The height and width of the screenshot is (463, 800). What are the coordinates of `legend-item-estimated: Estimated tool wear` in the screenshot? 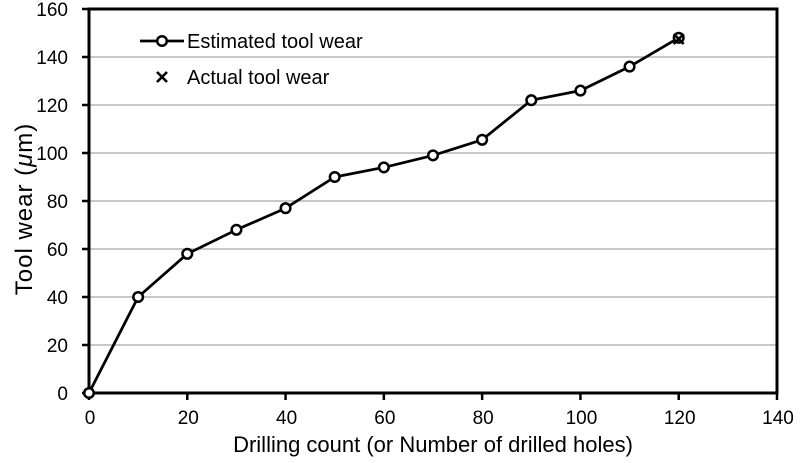 It's located at (251, 42).